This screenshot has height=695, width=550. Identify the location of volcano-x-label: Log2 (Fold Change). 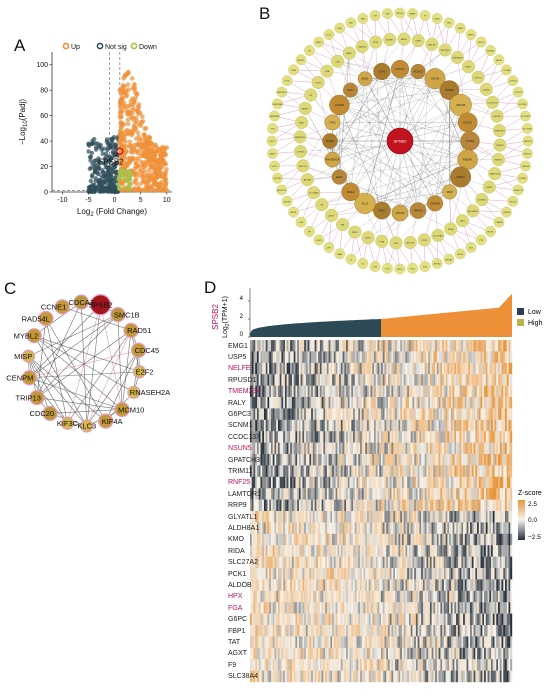
(112, 212).